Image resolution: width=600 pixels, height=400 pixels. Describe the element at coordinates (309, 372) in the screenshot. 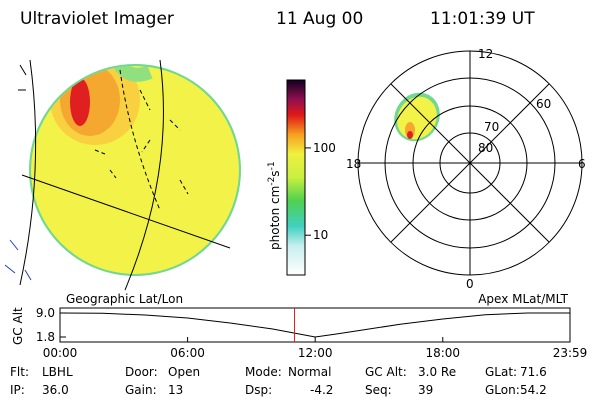

I see `field-value: Normal` at that location.